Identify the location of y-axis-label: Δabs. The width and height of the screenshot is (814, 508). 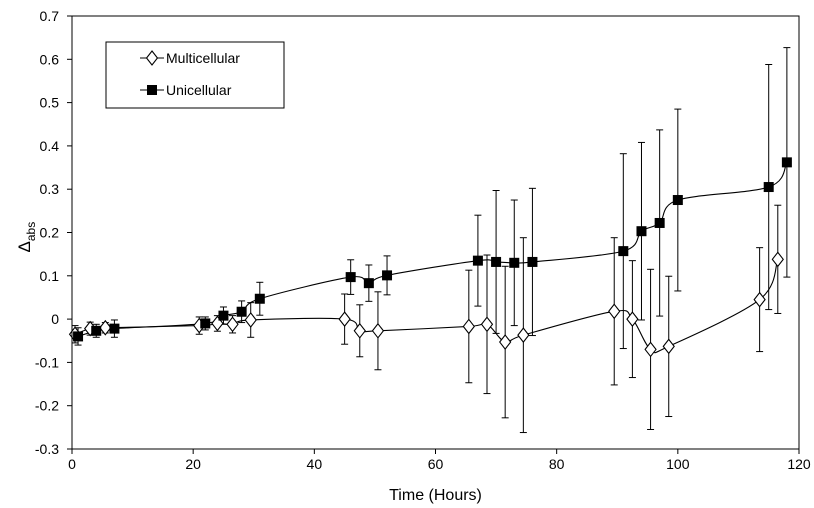
(26, 237).